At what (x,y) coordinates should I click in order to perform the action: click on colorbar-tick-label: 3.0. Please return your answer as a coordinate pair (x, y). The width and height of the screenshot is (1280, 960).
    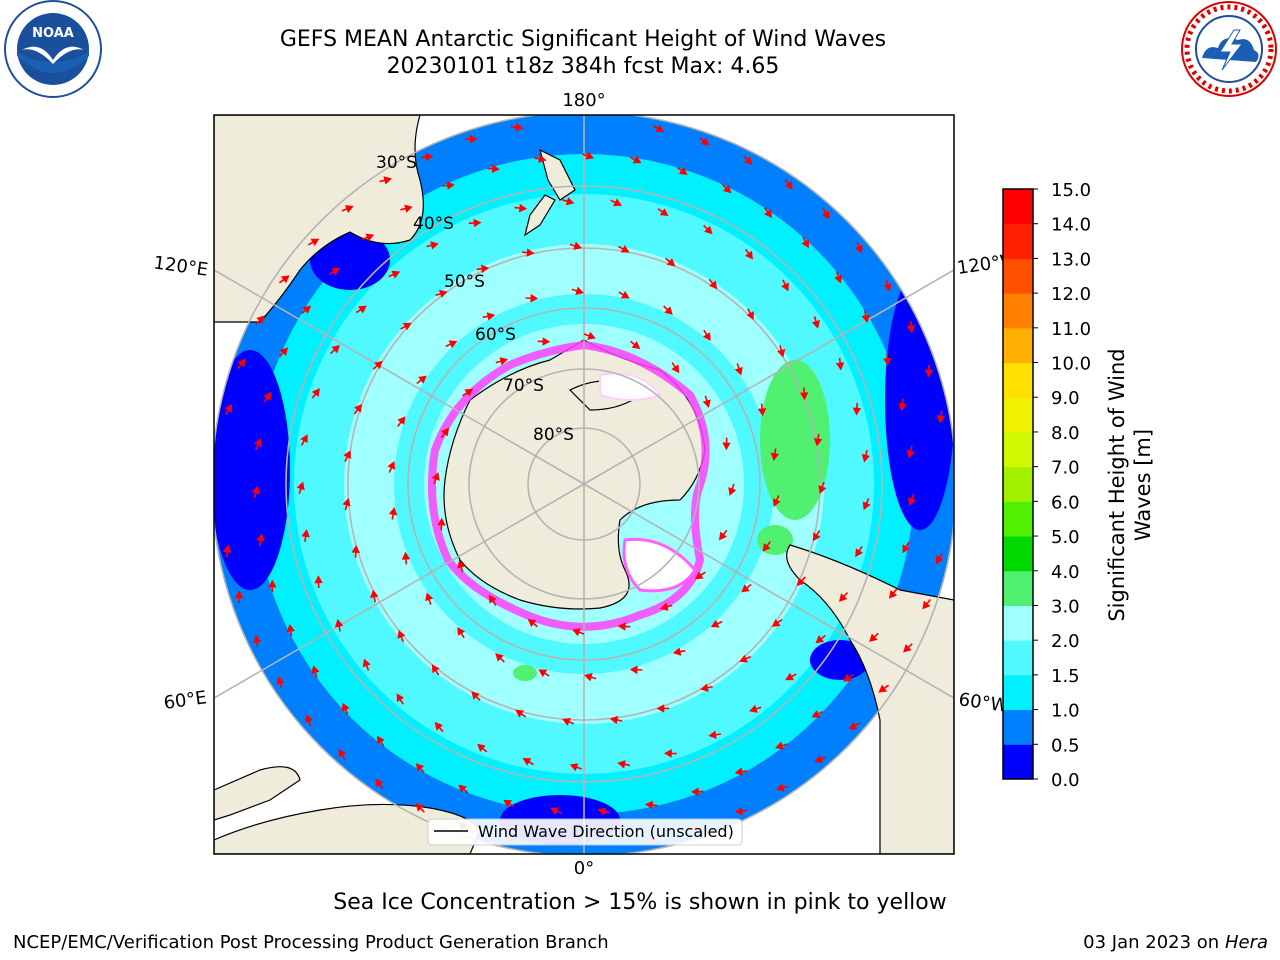
    Looking at the image, I should click on (1065, 606).